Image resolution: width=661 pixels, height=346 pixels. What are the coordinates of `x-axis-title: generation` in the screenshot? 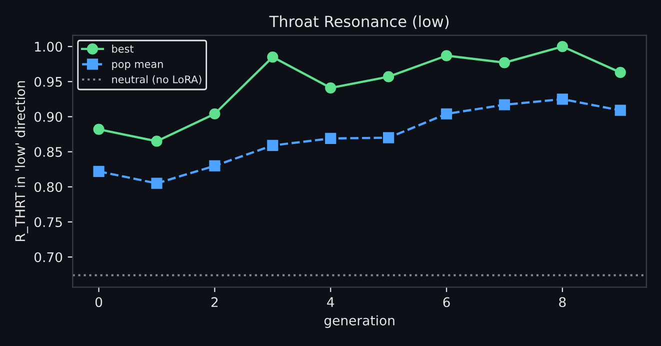 It's located at (359, 321).